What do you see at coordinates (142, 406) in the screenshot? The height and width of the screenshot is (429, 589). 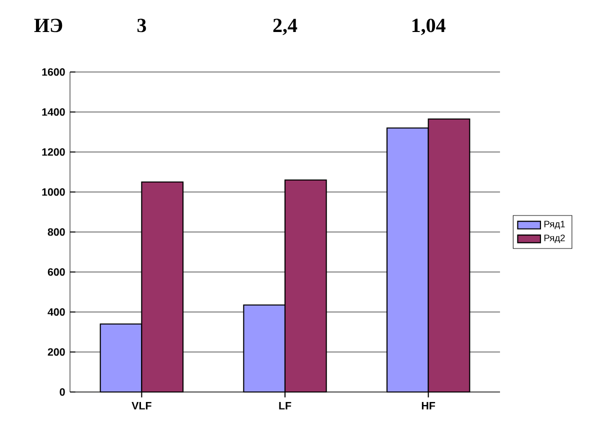 I see `x-tick-label: VLF` at bounding box center [142, 406].